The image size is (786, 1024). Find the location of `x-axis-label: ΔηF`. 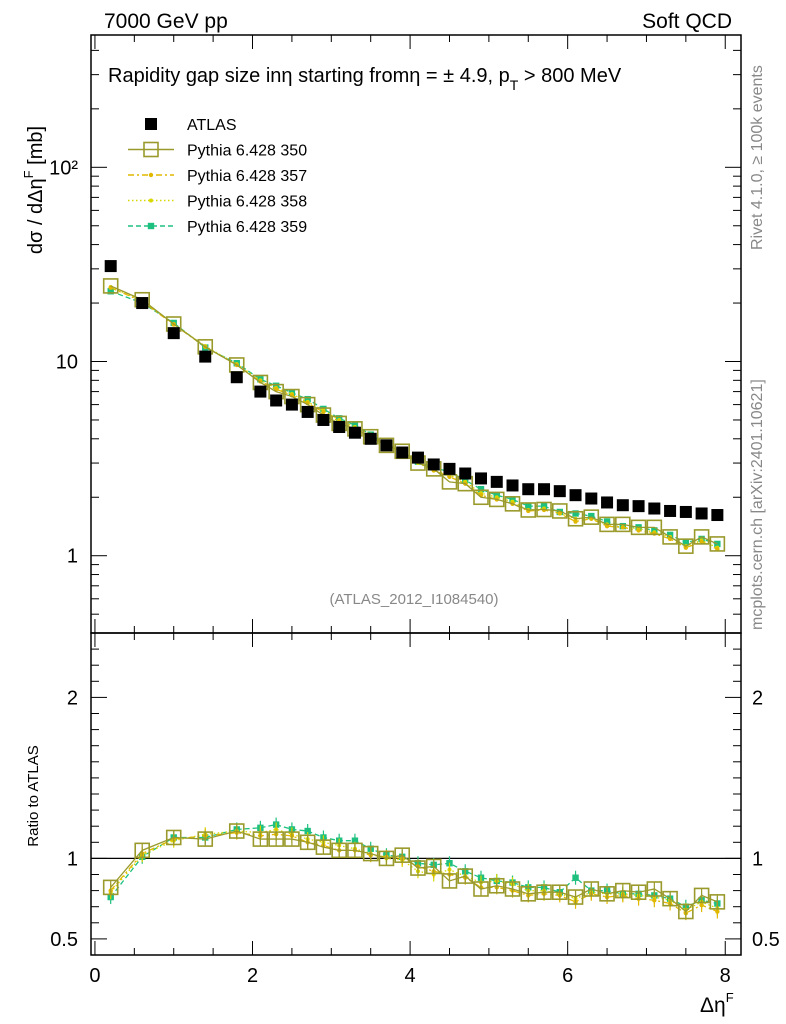

x-axis-label: ΔηF is located at coordinates (717, 1003).